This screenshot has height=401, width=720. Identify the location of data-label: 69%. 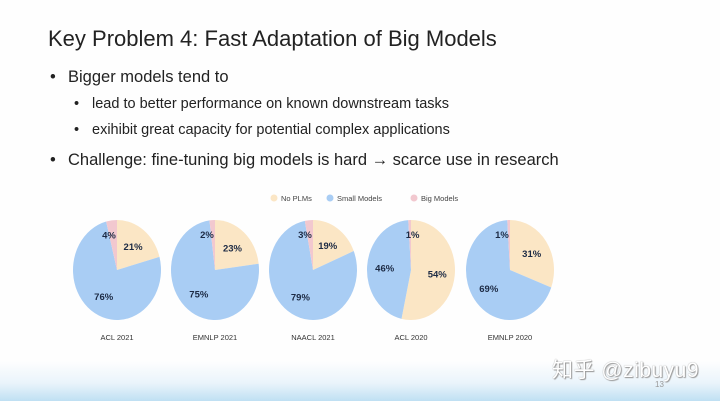
(489, 289).